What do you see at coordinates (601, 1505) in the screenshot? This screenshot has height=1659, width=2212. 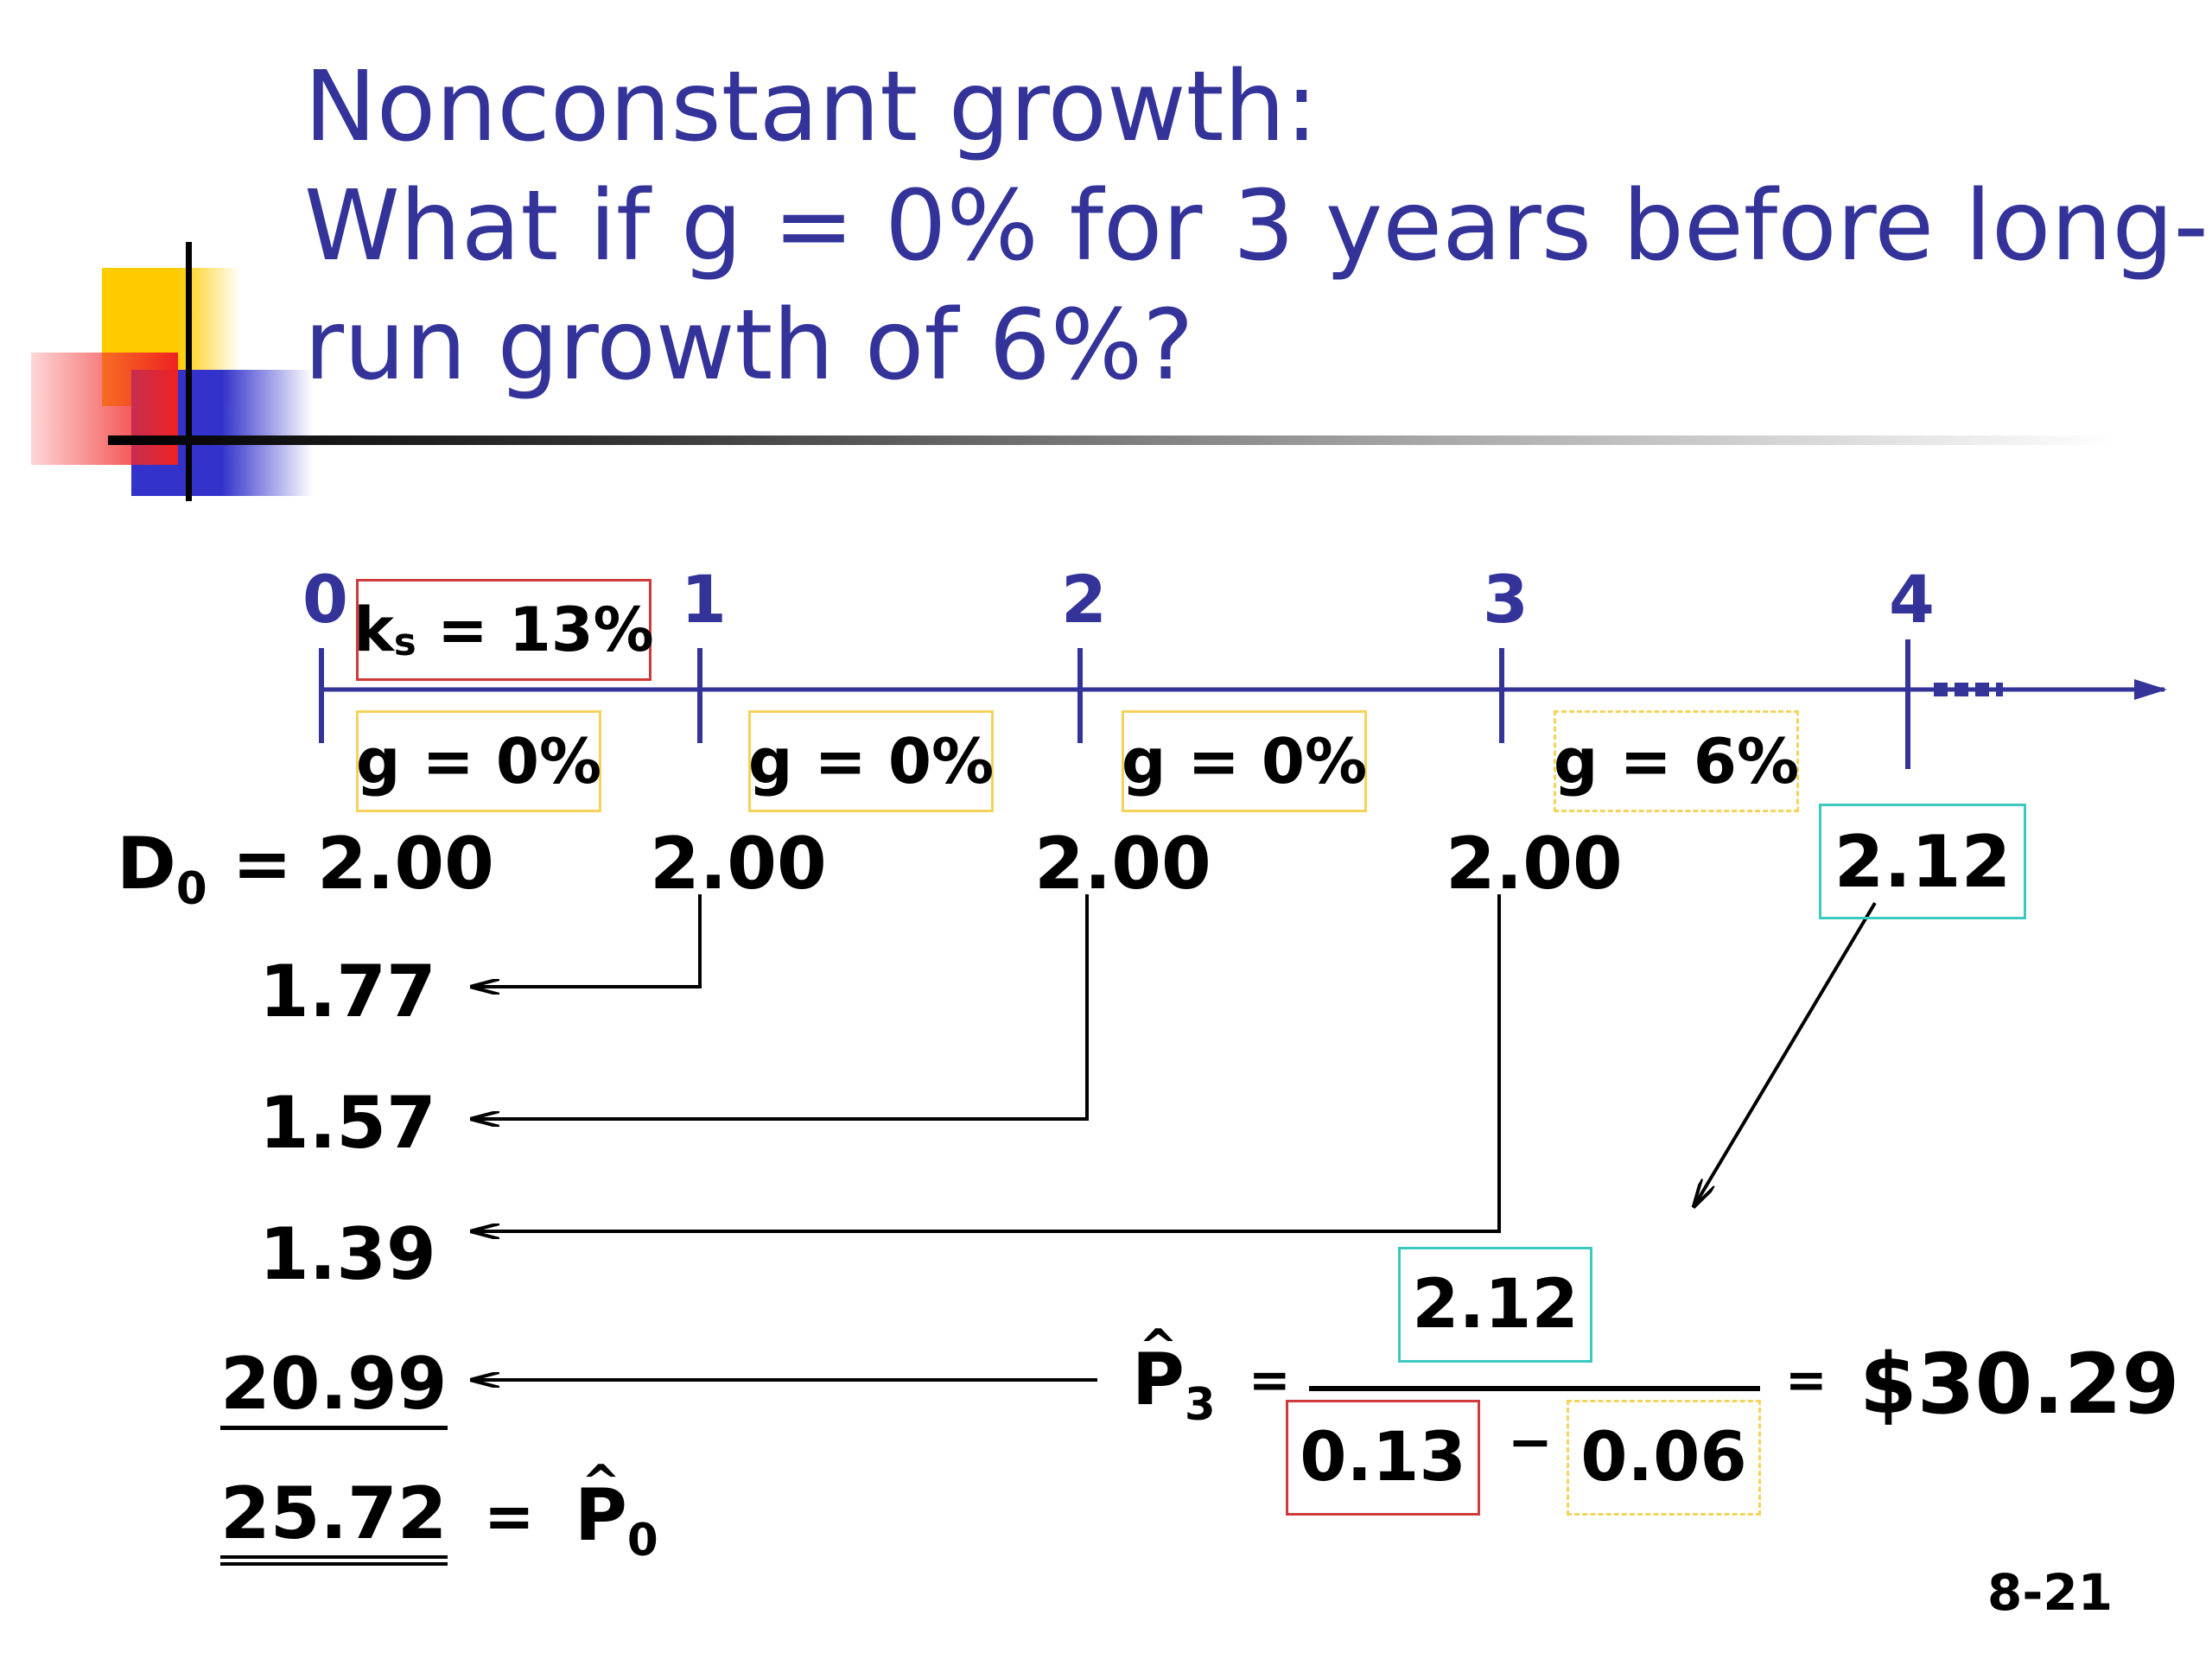 I see `p0-hat: P` at bounding box center [601, 1505].